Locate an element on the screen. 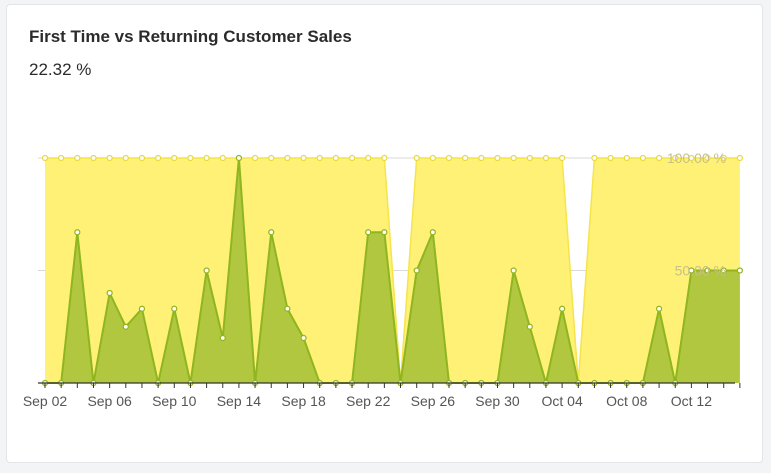 The height and width of the screenshot is (473, 771). x-tick-label-4: Sep 18 is located at coordinates (303, 401).